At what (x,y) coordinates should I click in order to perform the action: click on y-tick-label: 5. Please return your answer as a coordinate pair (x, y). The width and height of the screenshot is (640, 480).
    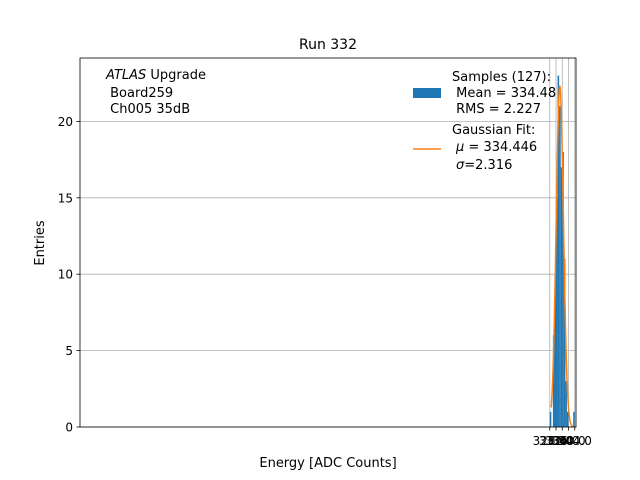
    Looking at the image, I should click on (69, 351).